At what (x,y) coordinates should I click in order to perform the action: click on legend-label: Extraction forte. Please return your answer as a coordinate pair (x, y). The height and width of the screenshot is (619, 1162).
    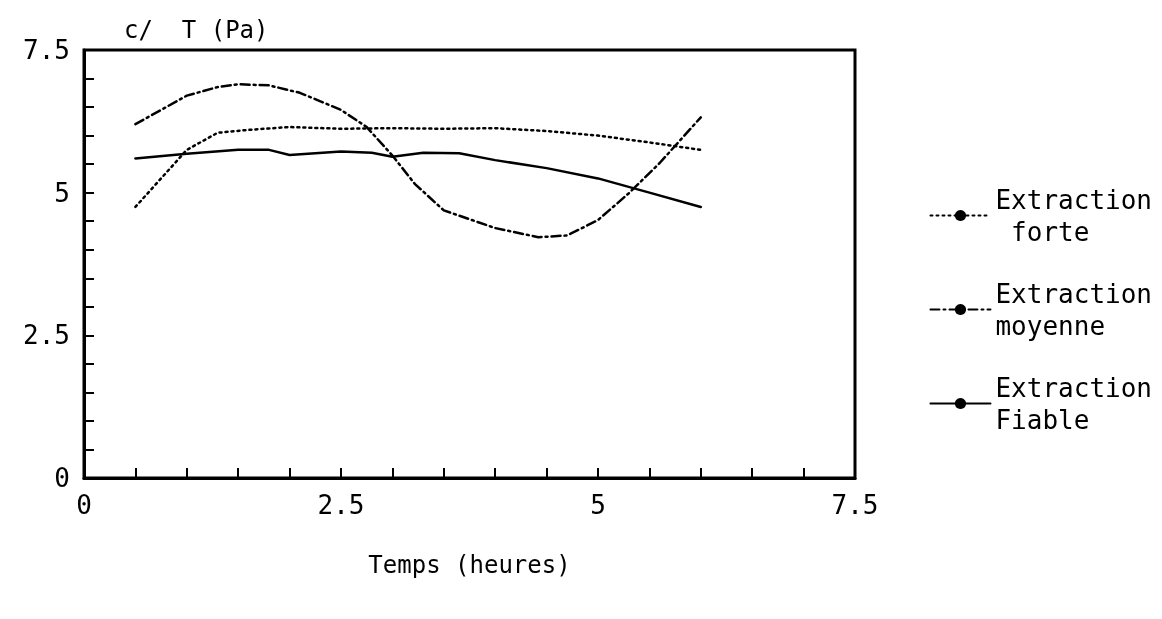
    Looking at the image, I should click on (1074, 215).